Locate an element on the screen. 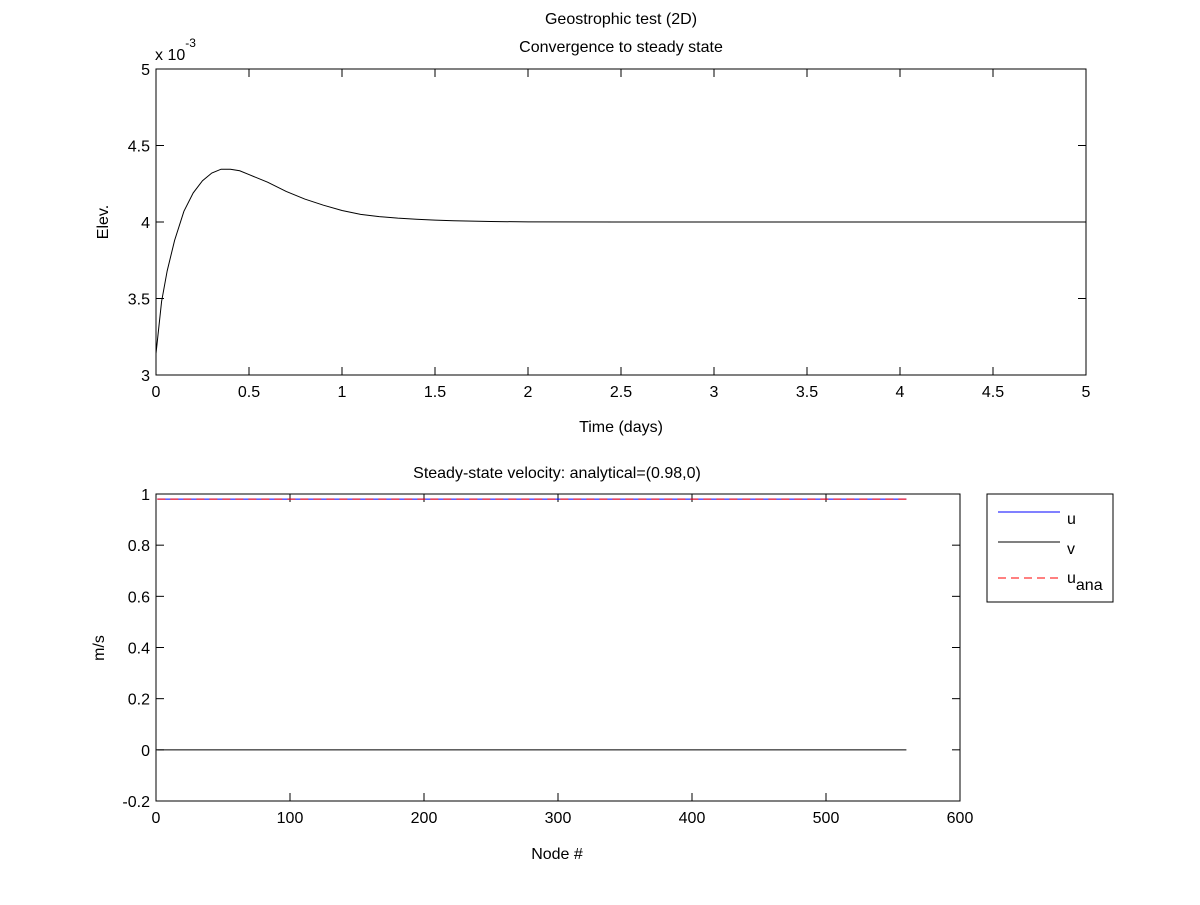  velocity-xtick-label: 500 is located at coordinates (826, 818).